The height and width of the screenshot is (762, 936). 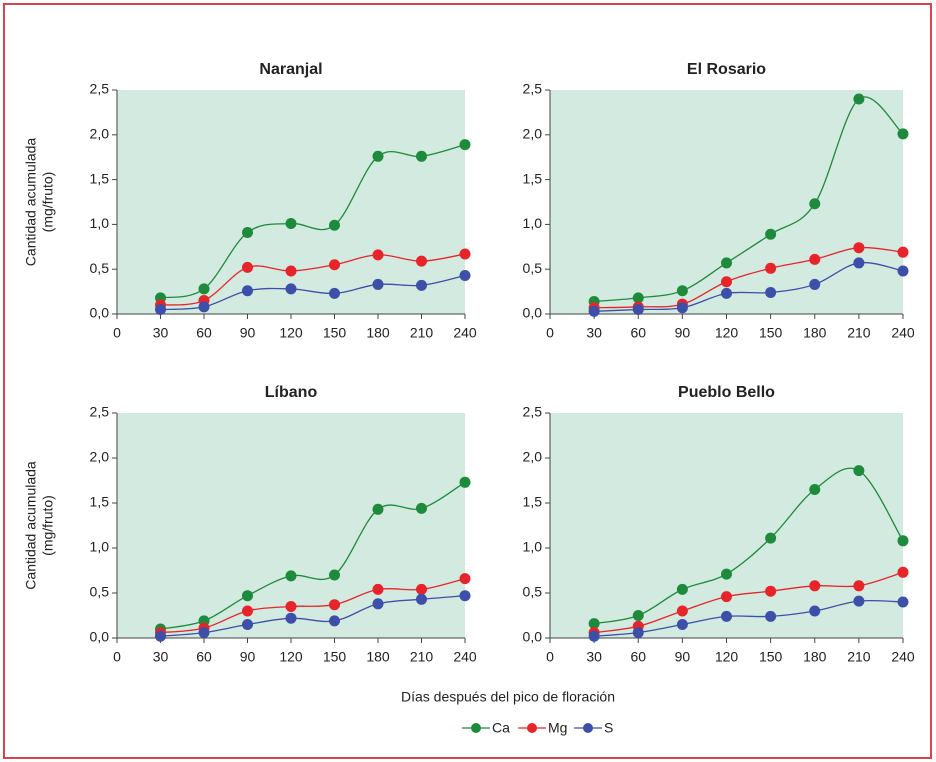 I want to click on legend-marker, so click(x=588, y=728).